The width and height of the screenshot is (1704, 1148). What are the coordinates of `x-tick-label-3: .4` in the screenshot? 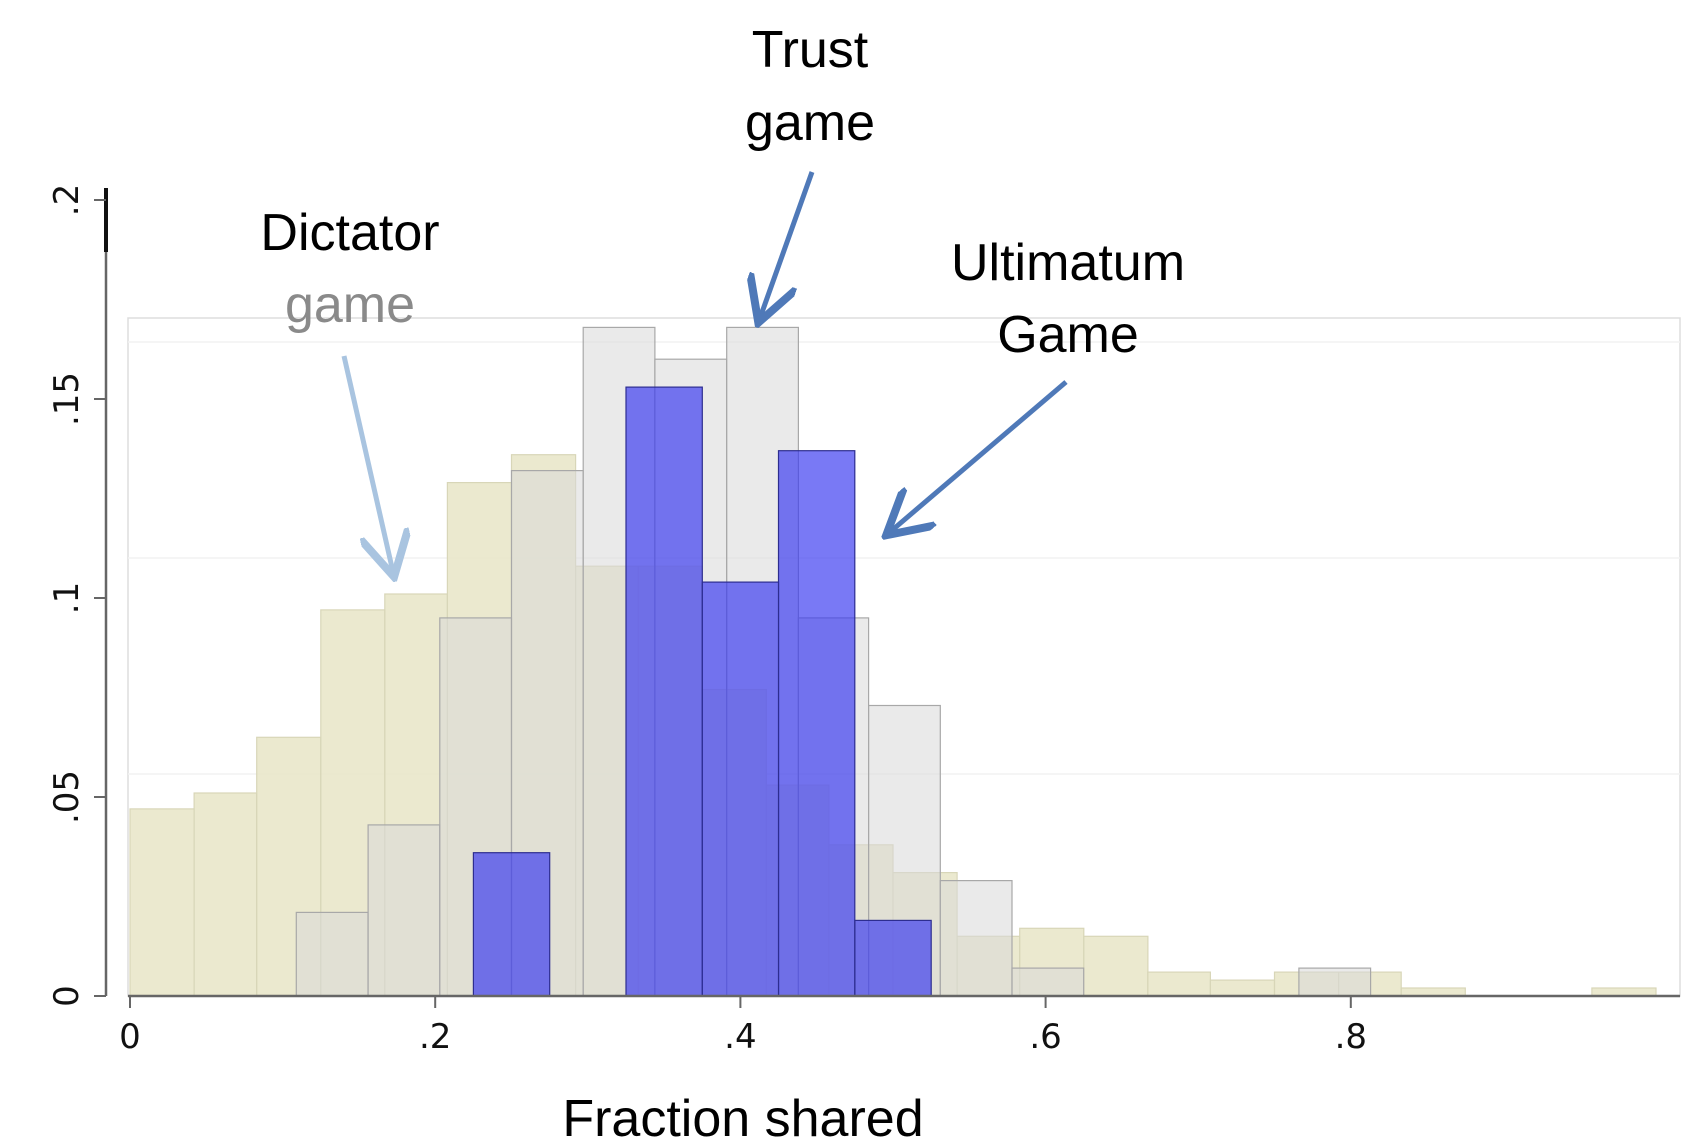 It's located at (740, 1037).